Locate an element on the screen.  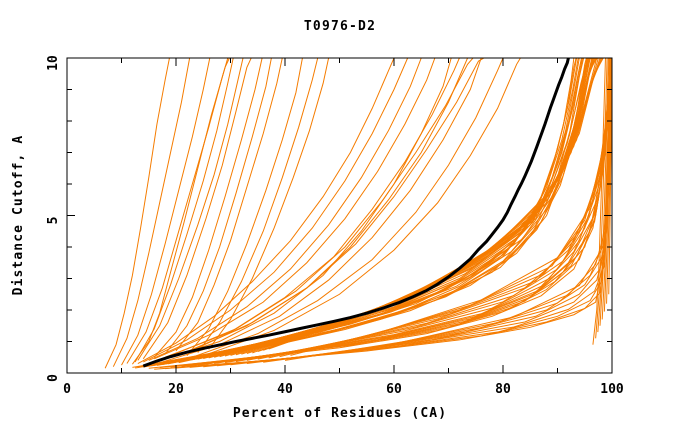
x-tick-label: 100 is located at coordinates (612, 389).